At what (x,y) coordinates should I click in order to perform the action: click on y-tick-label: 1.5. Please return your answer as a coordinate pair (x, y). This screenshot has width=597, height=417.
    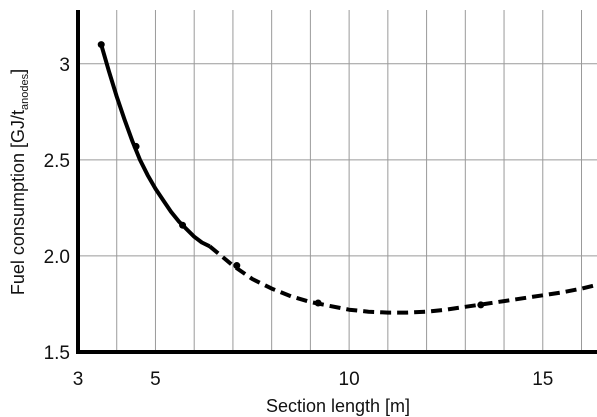
    Looking at the image, I should click on (57, 353).